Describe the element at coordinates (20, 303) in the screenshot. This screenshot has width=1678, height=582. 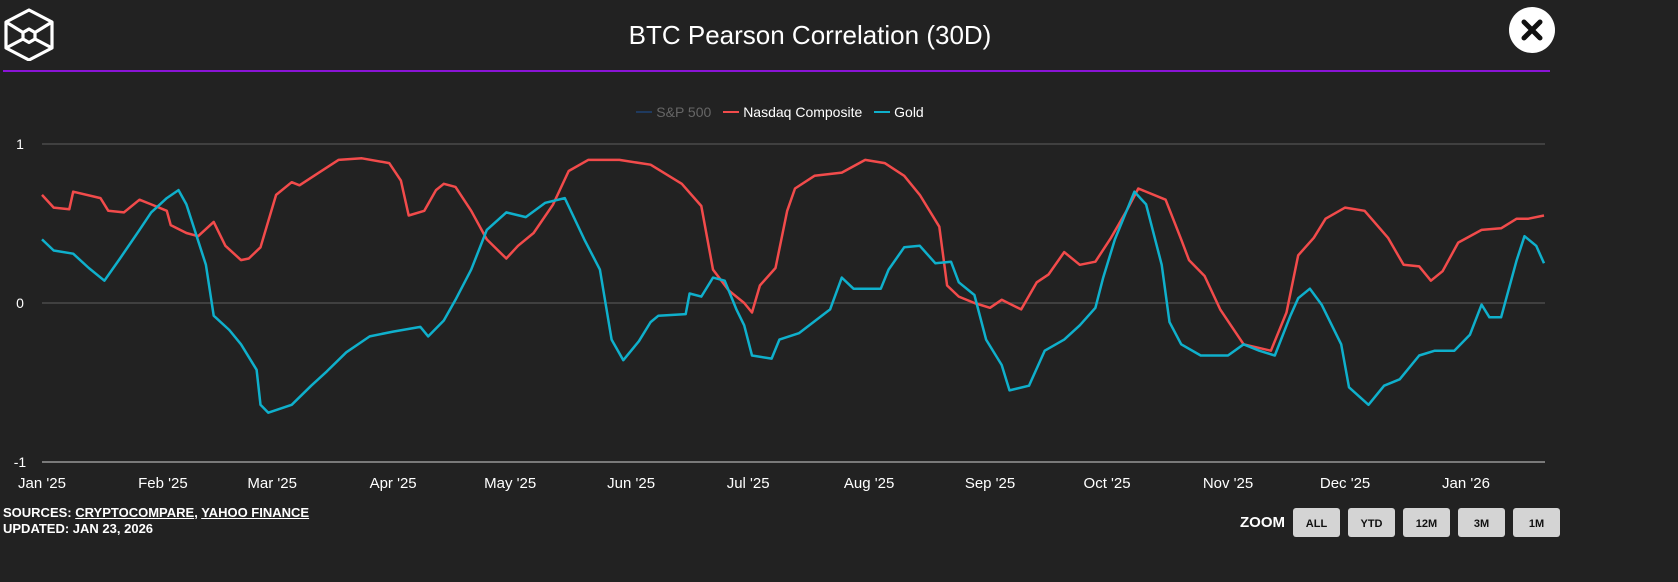
I see `y-tick-label: 0` at that location.